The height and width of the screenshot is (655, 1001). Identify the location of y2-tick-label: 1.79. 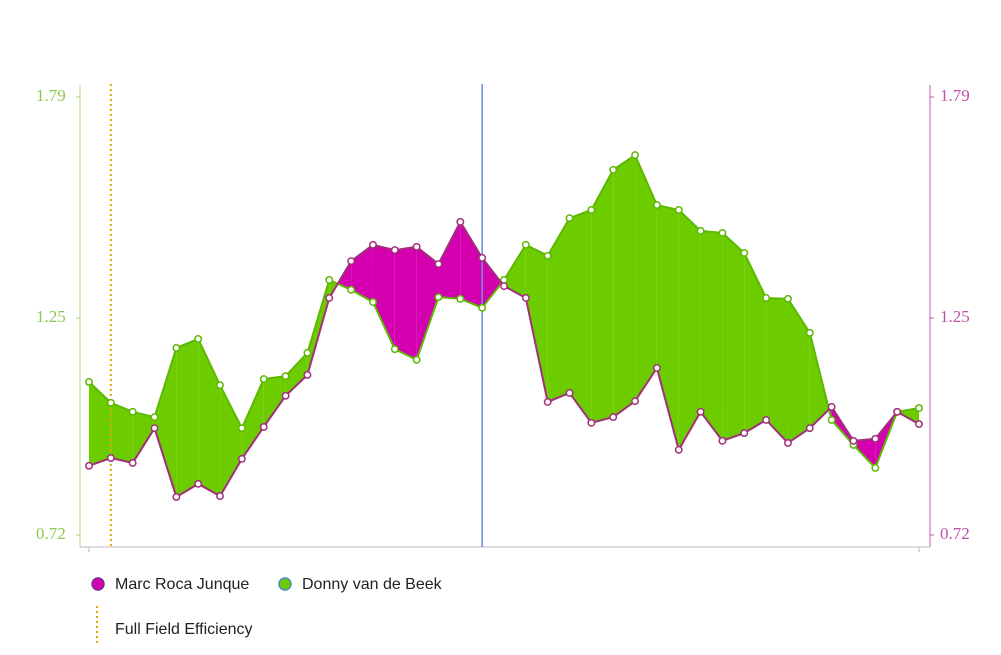
(955, 95).